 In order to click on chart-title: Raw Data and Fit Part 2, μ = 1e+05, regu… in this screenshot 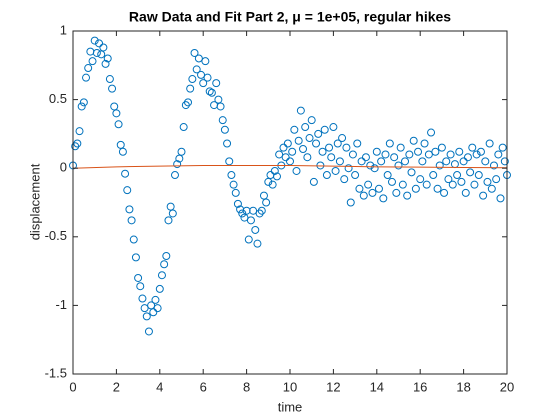, I will do `click(290, 17)`.